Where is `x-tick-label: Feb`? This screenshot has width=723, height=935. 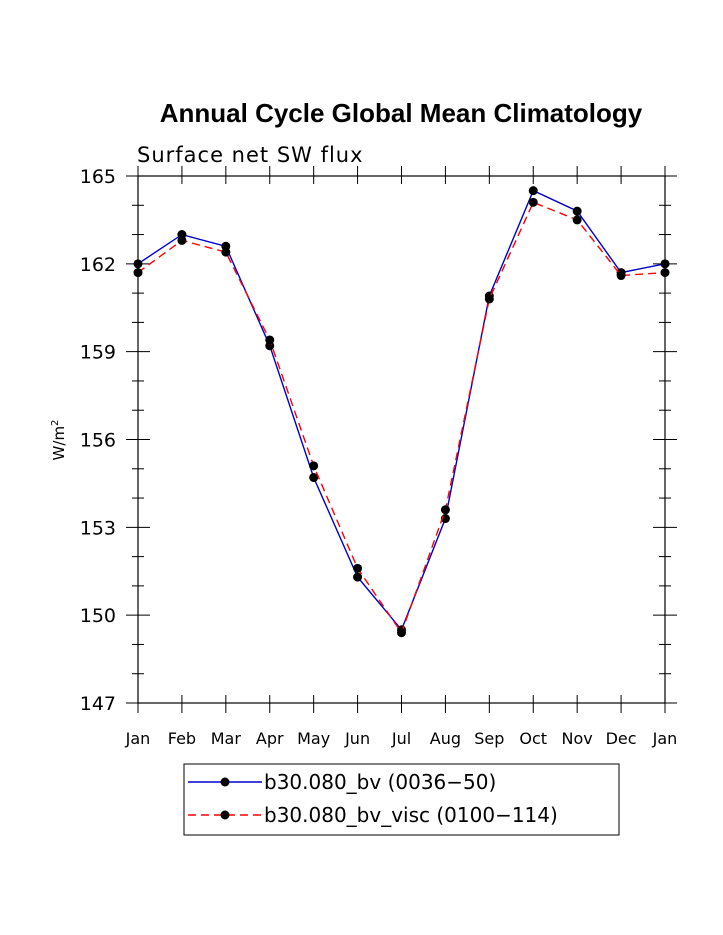
x-tick-label: Feb is located at coordinates (182, 738).